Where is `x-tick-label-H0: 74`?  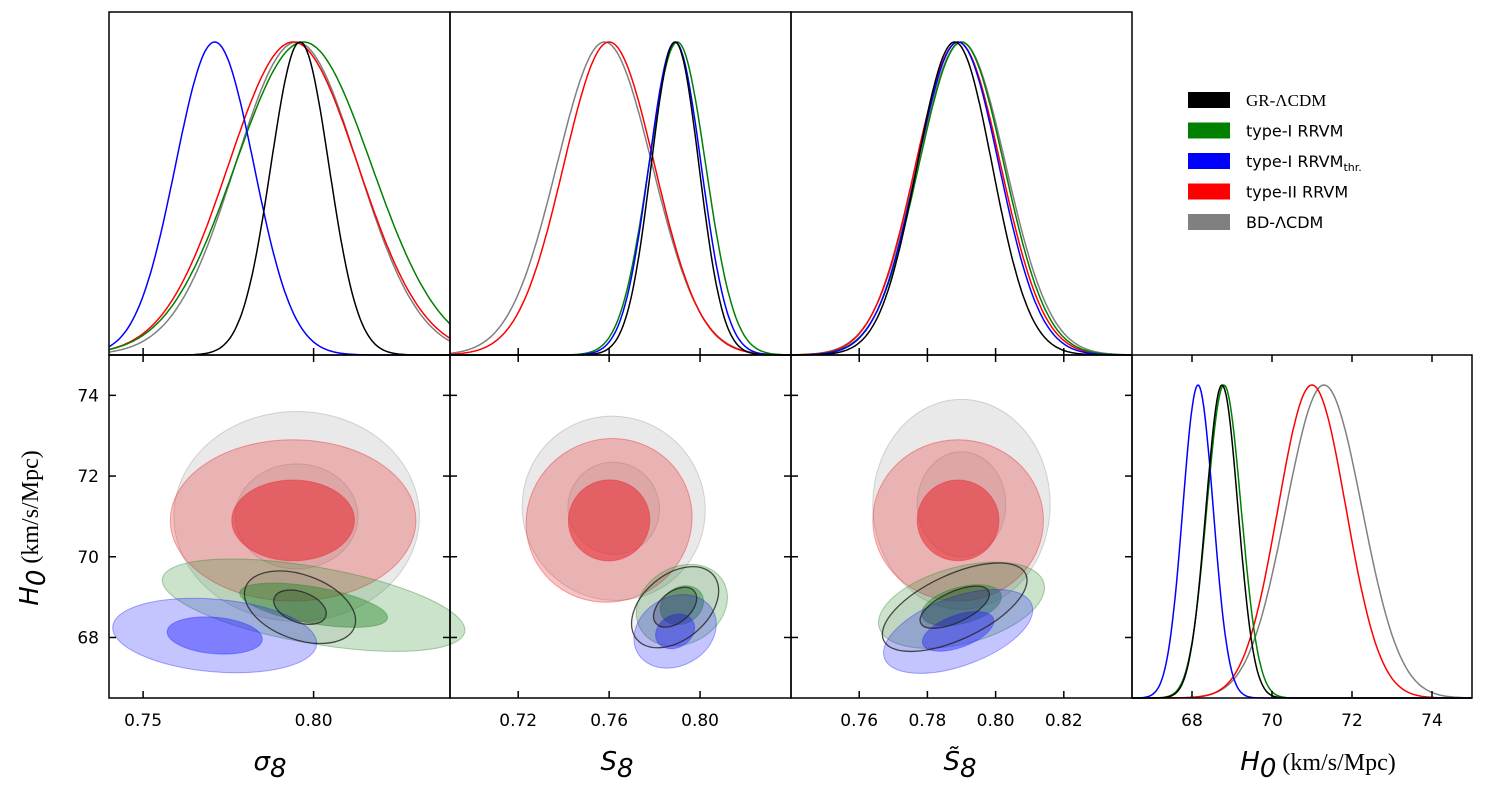 x-tick-label-H0: 74 is located at coordinates (1432, 721).